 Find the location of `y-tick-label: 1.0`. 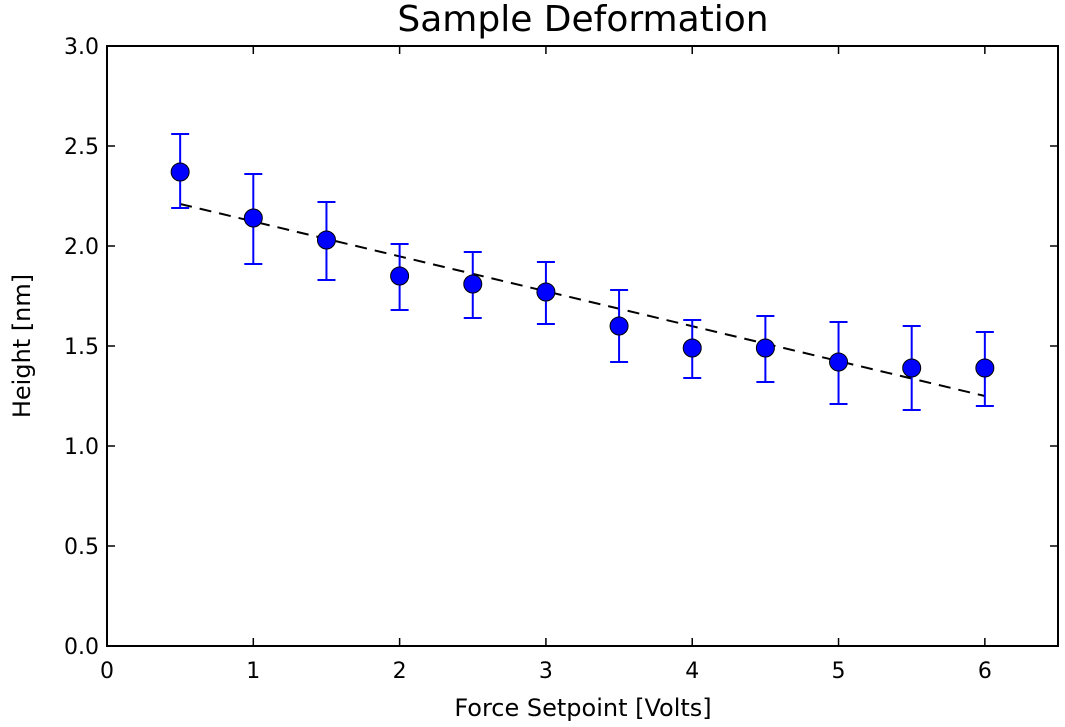

y-tick-label: 1.0 is located at coordinates (81, 447).